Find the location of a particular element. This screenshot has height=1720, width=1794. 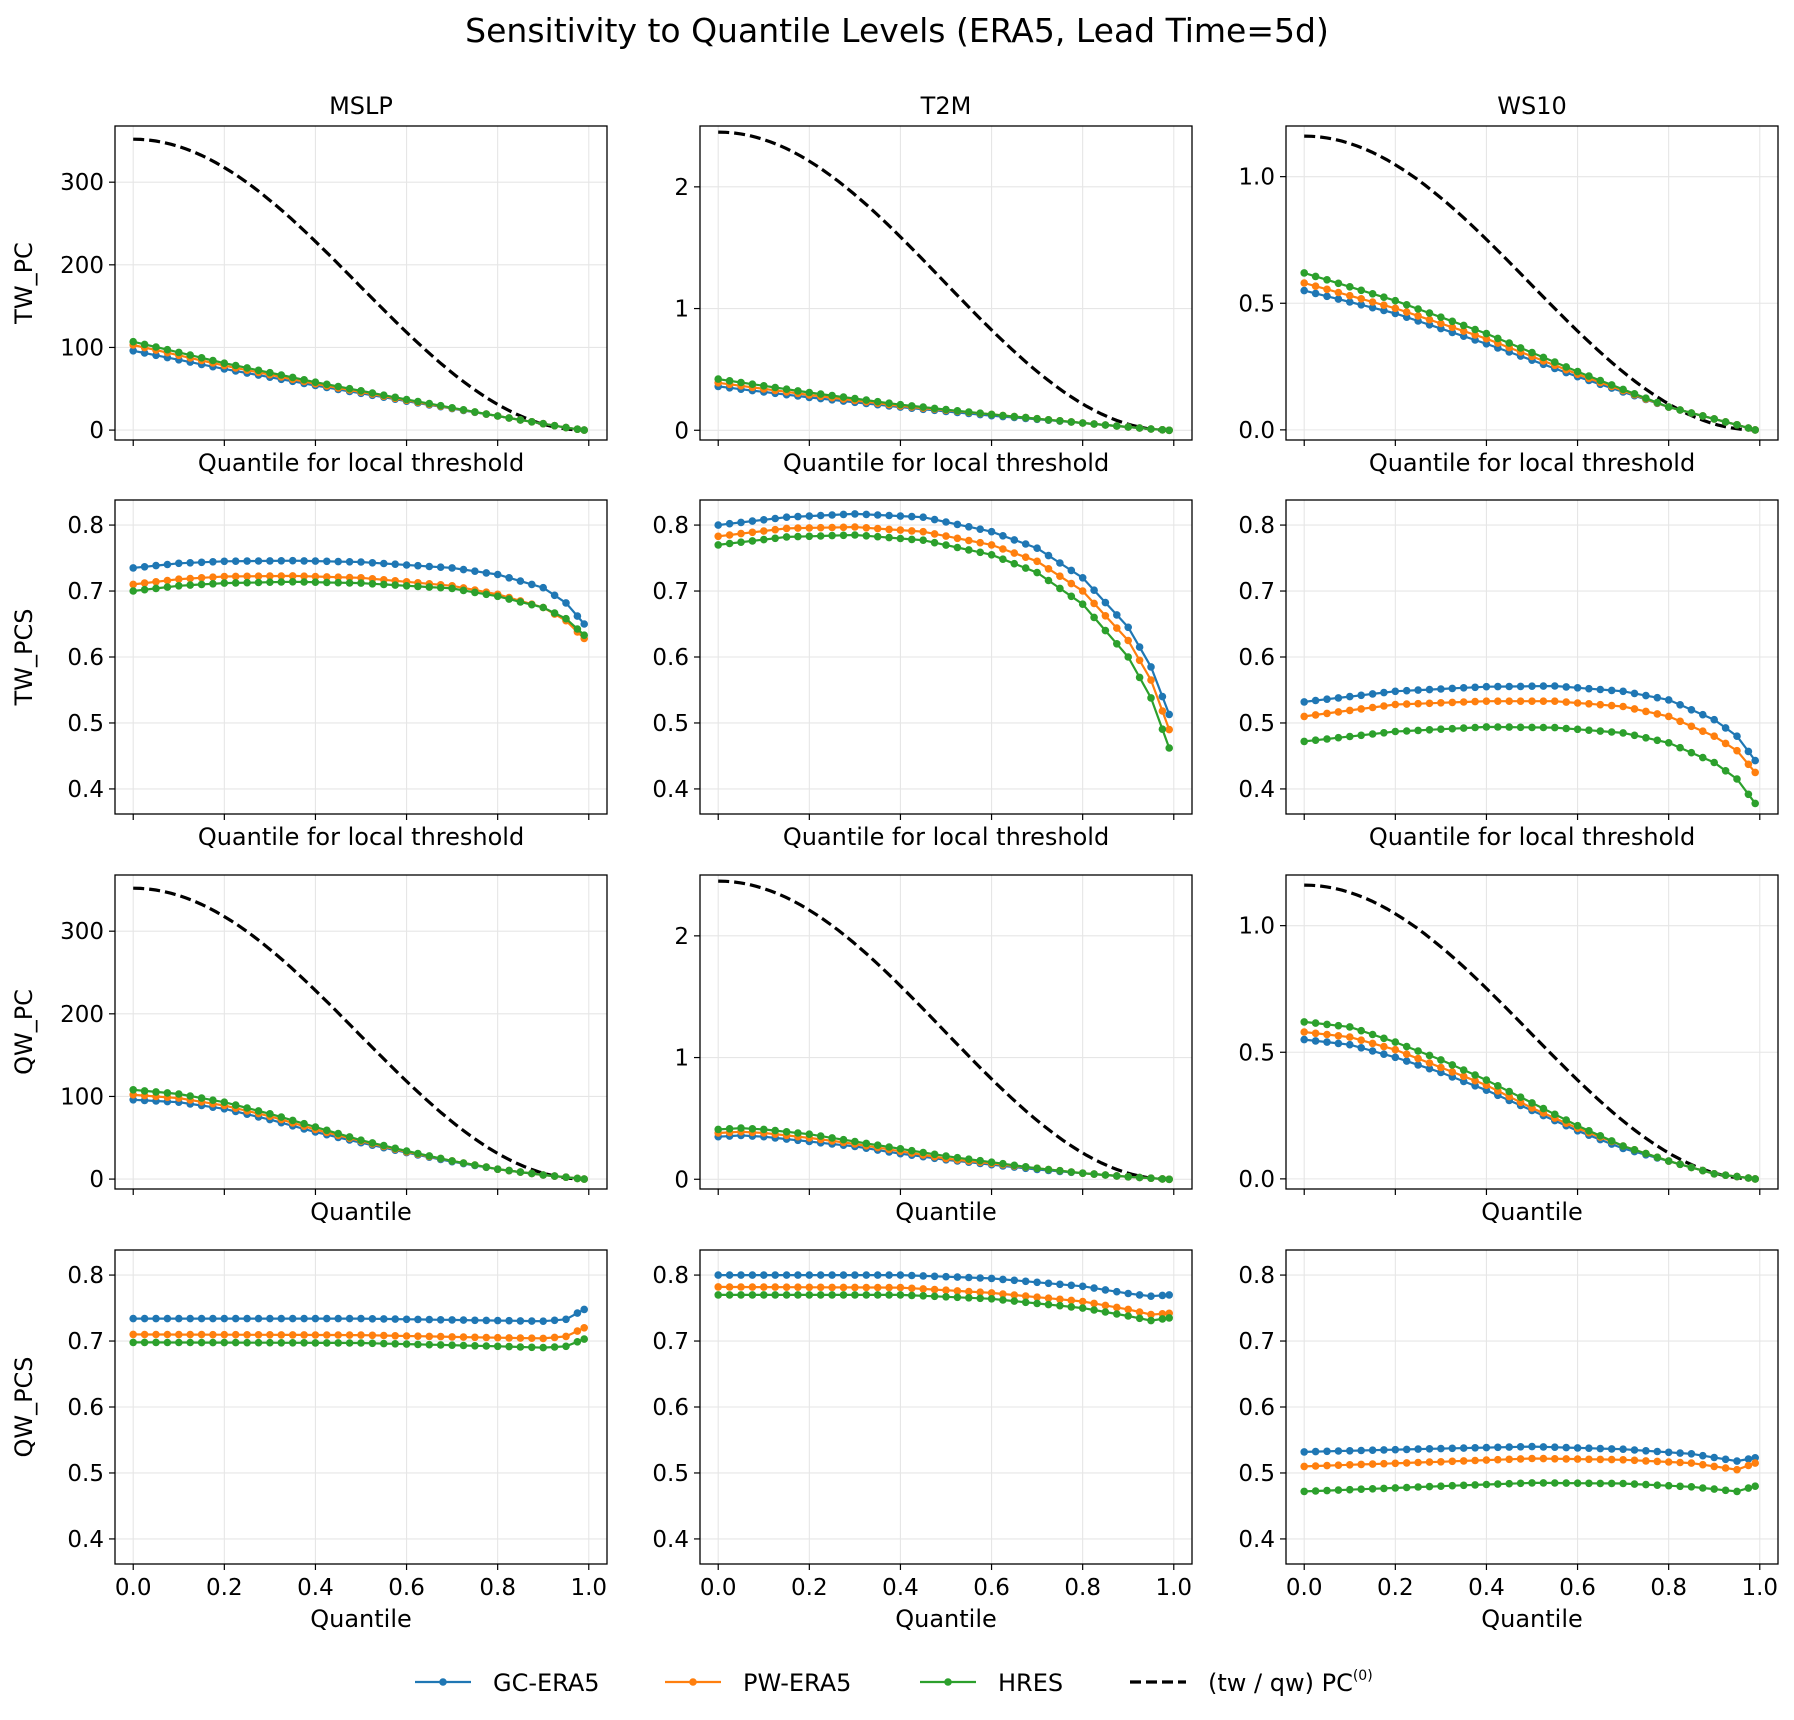

x-tick-label: 0.6 is located at coordinates (406, 1588).